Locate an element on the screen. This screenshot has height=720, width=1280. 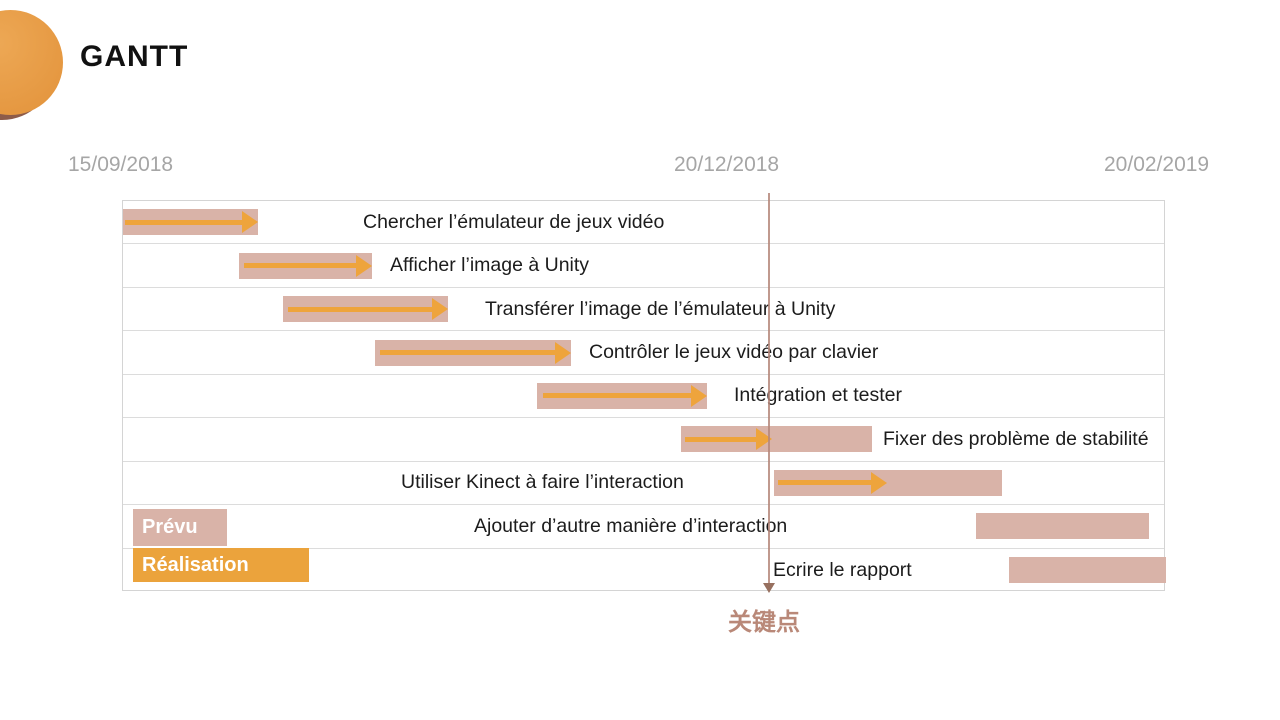
gantt-row: Contrôler le jeux vidéo par clavier is located at coordinates (643, 353).